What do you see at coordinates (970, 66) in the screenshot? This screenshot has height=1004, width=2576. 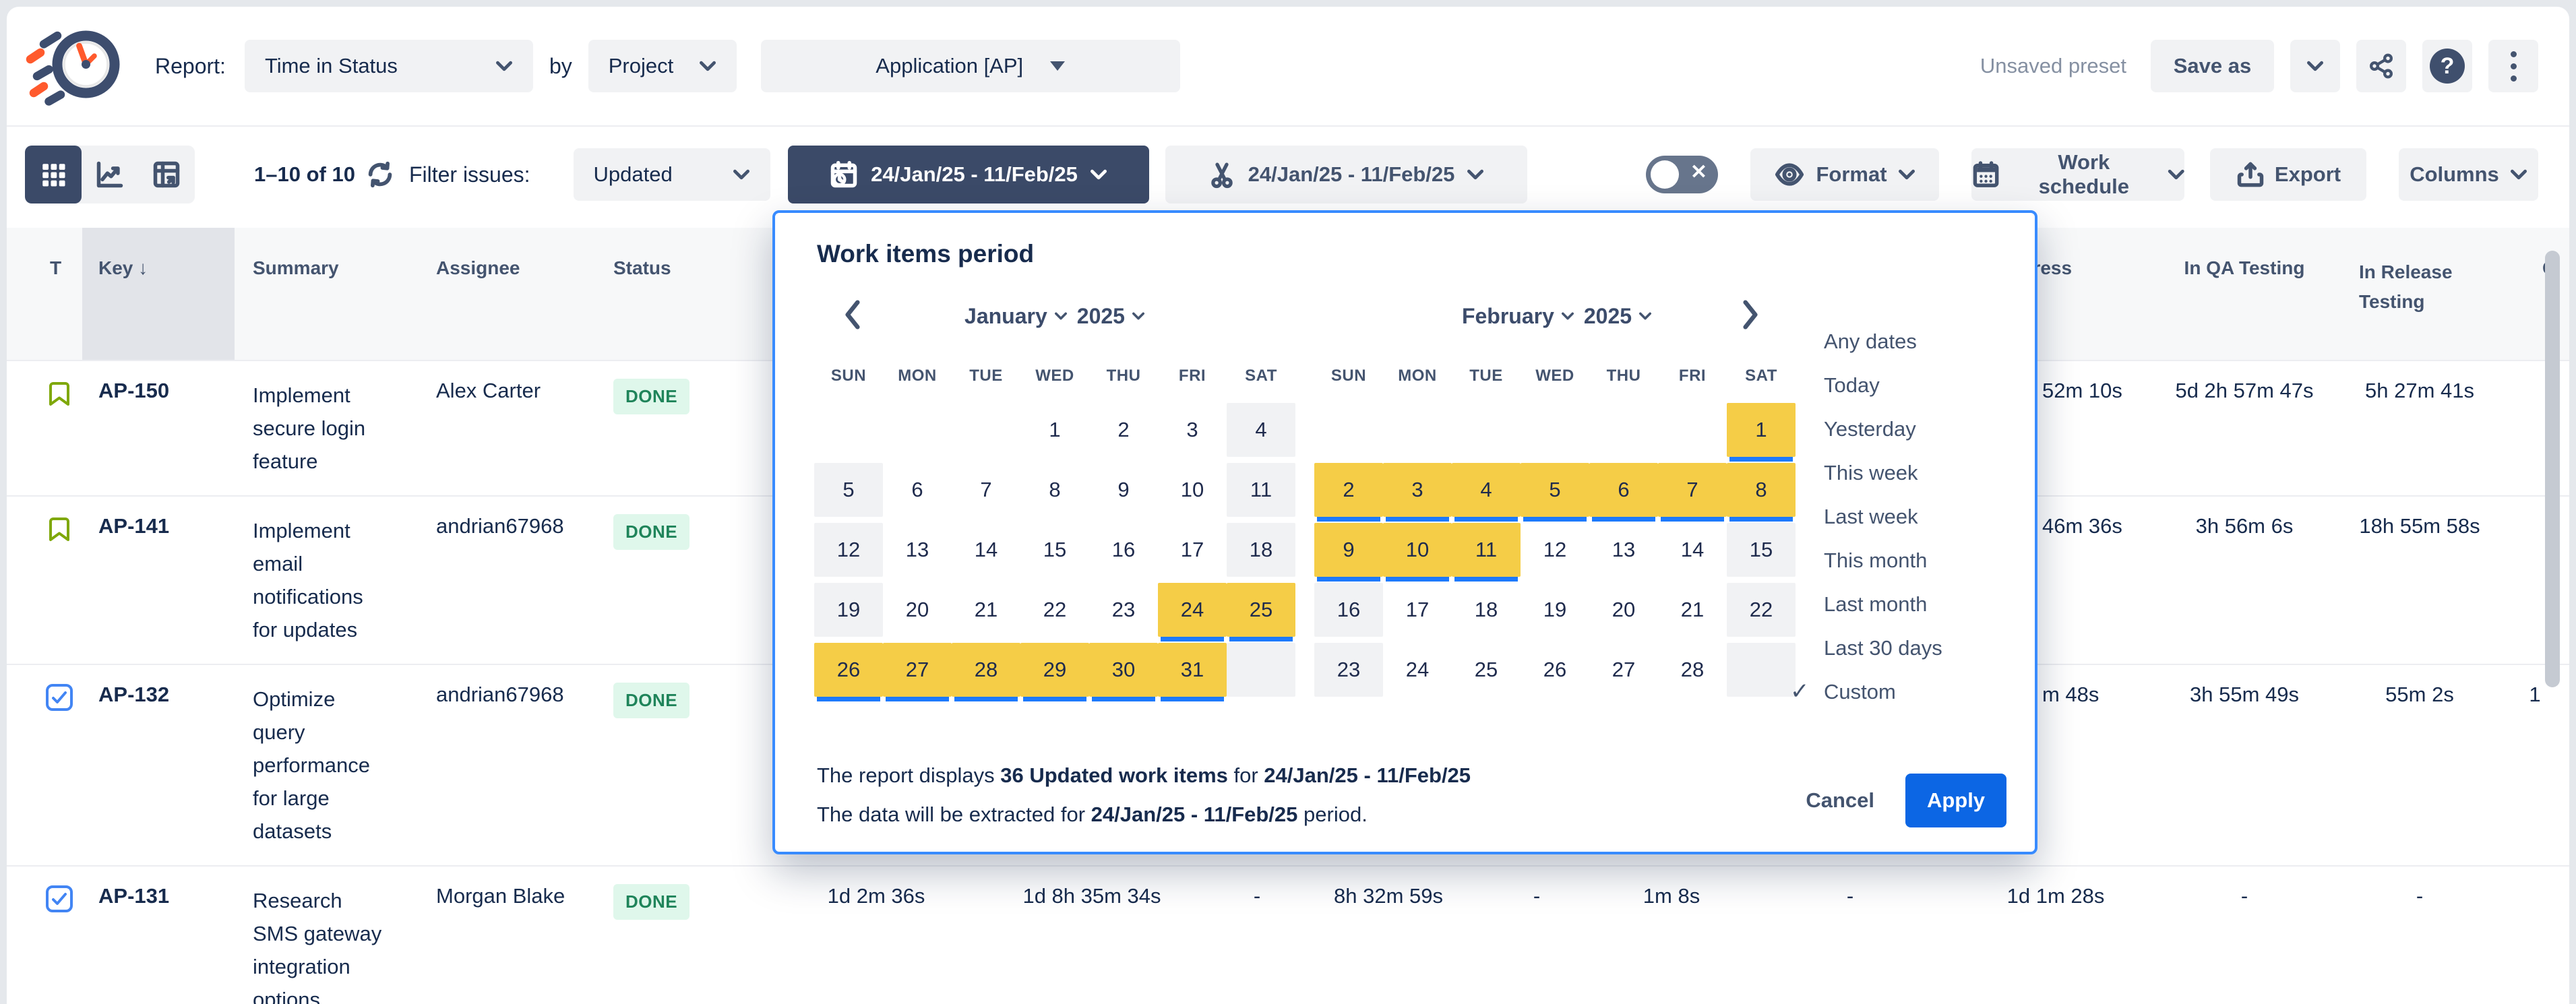 I see `project-select: Application [AP]` at bounding box center [970, 66].